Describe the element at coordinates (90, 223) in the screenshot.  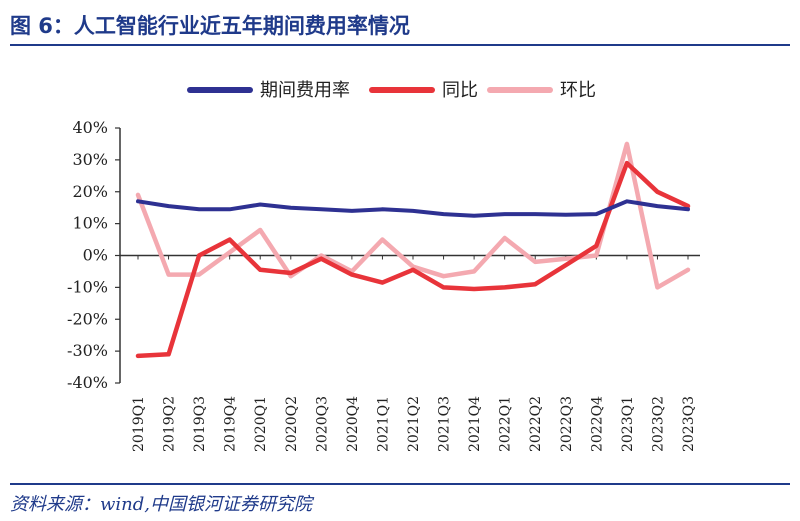
I see `y-tick-label: 10%` at that location.